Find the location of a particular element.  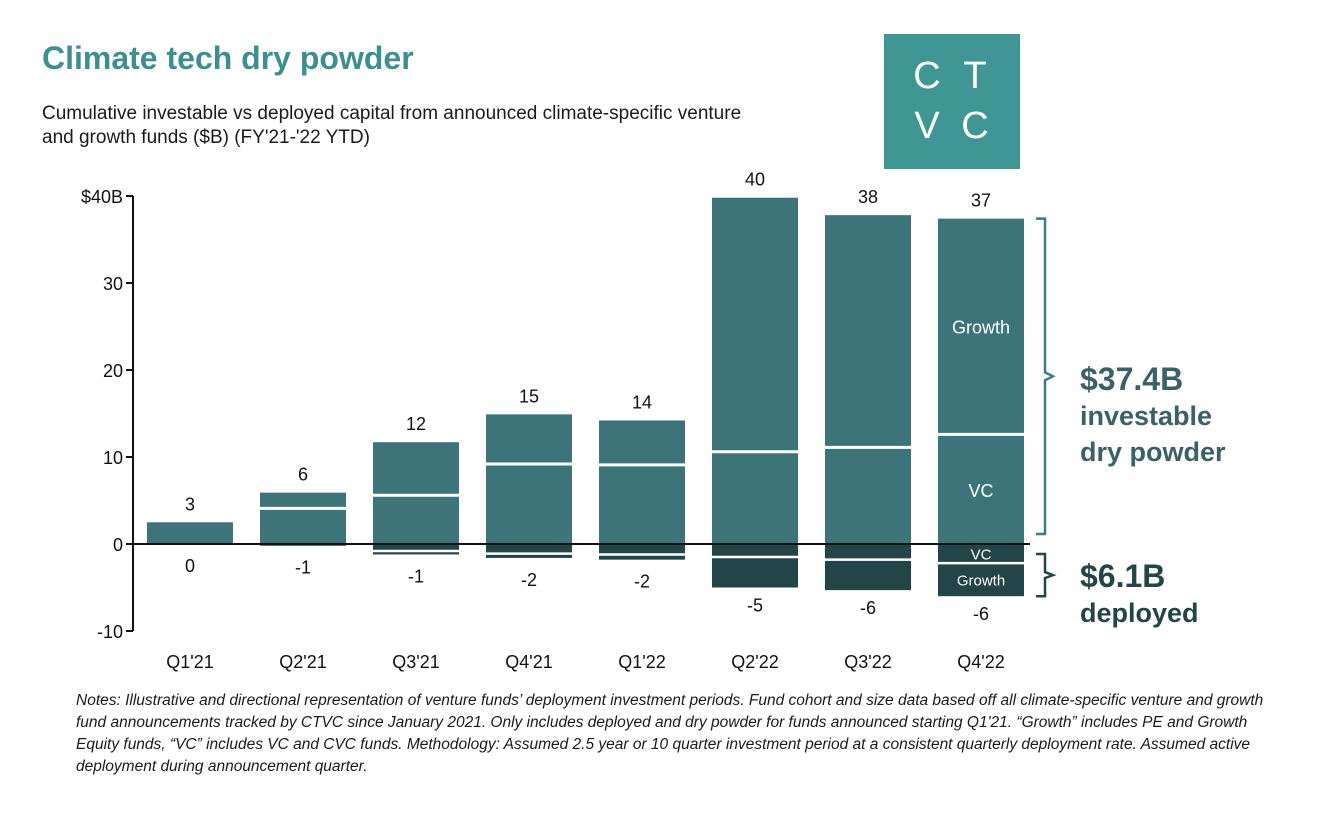

investable-caption-line2: dry powder is located at coordinates (1153, 452).